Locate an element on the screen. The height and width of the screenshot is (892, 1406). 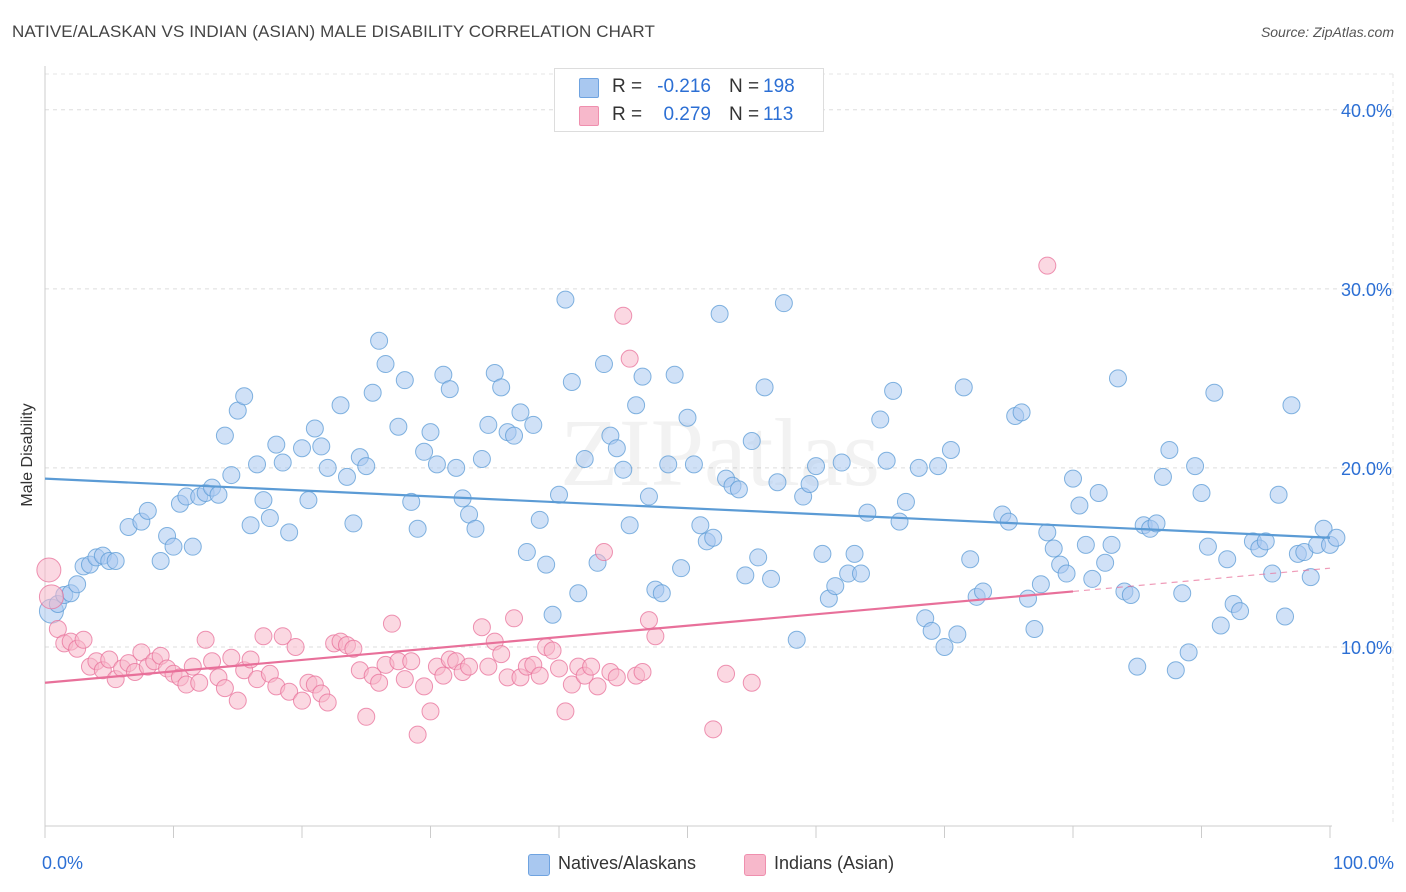
r-value: 0.279 is located at coordinates (687, 114).